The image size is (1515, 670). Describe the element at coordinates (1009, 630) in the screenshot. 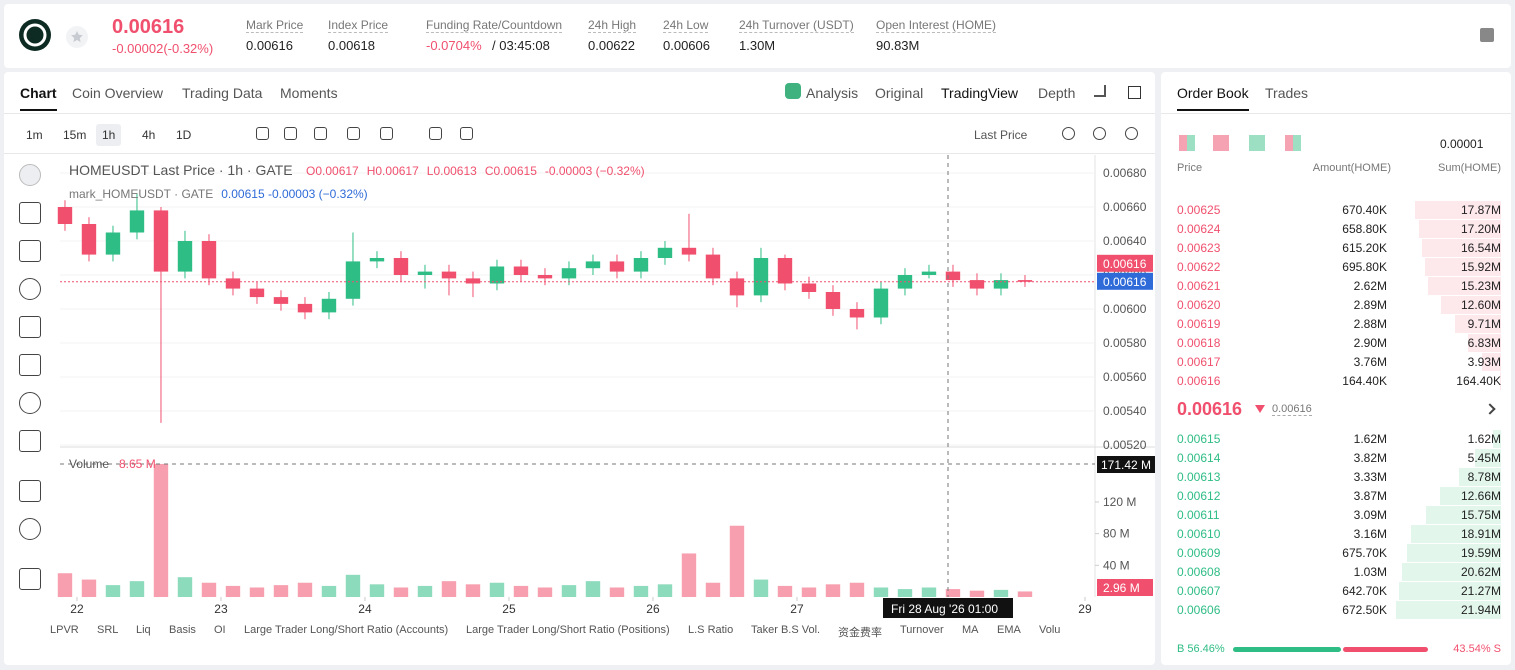

I see `indicator-tab: EMA` at that location.